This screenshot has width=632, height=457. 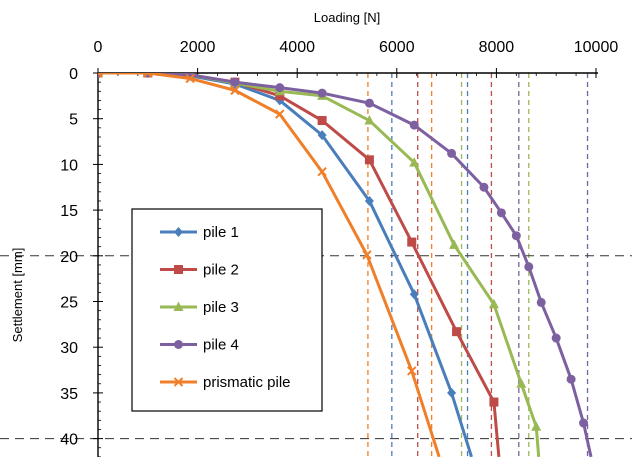 I want to click on y-tick-label: 35, so click(x=69, y=394).